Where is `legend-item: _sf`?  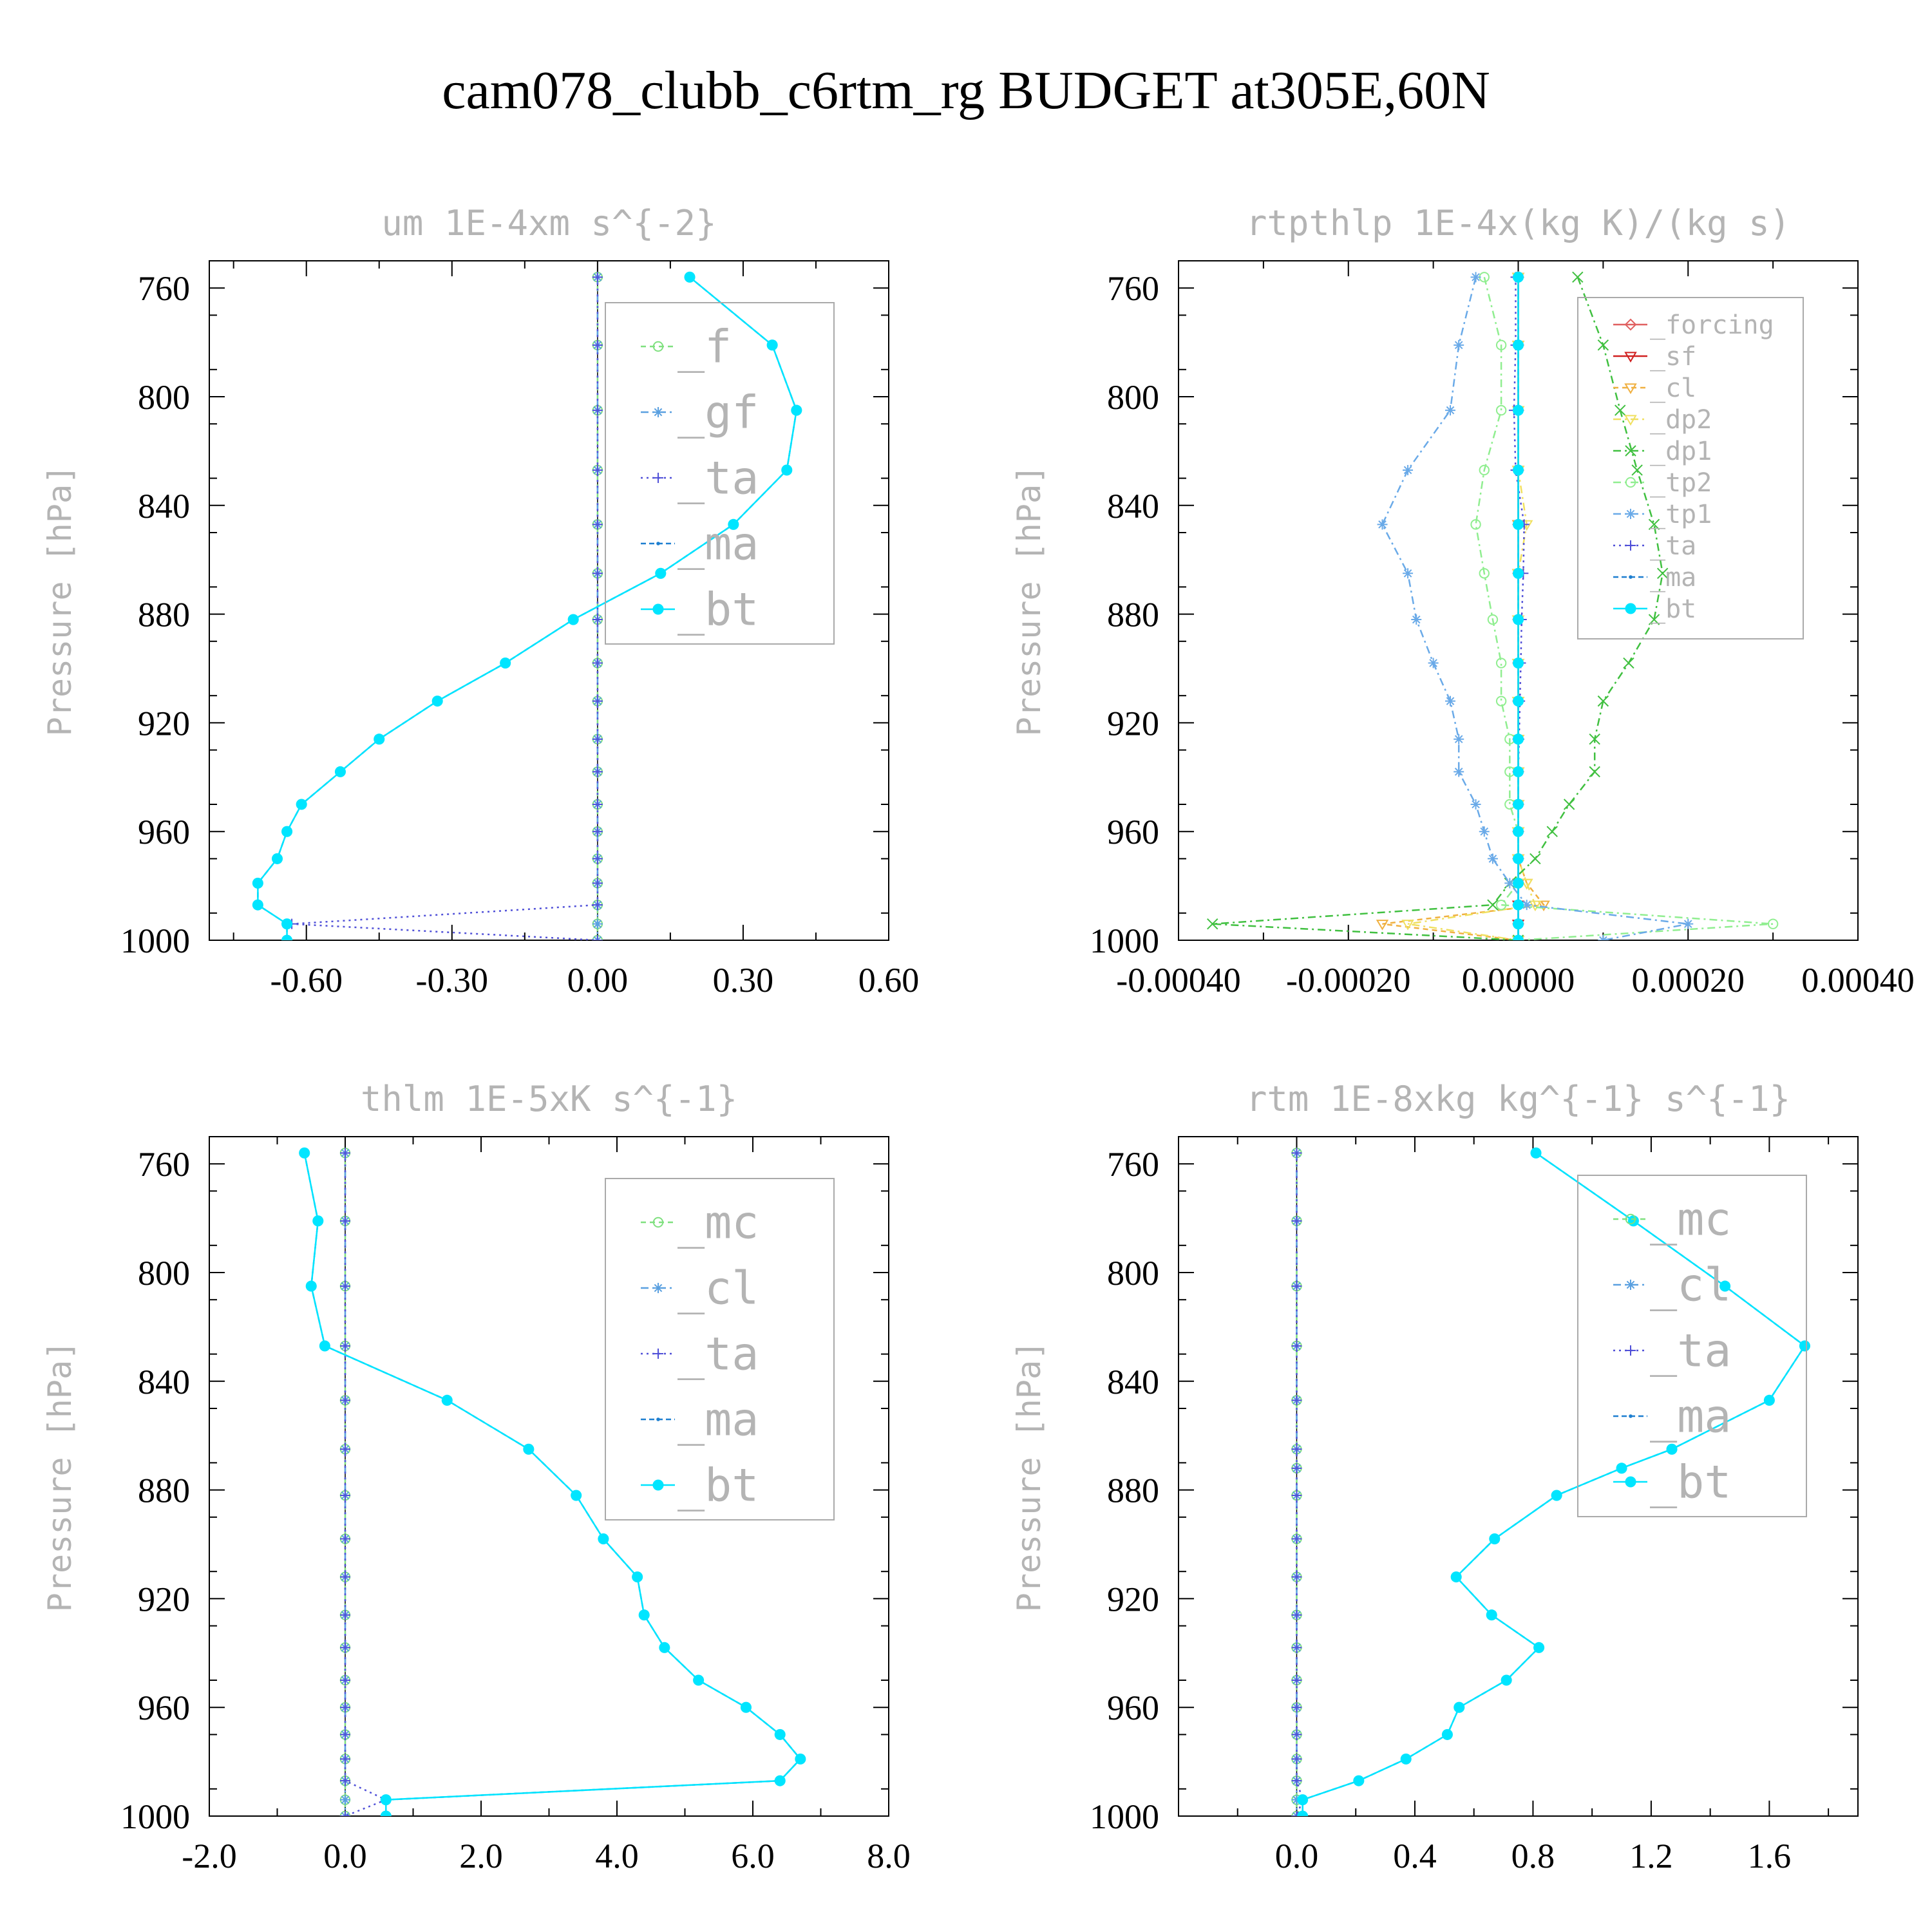
legend-item: _sf is located at coordinates (1655, 357).